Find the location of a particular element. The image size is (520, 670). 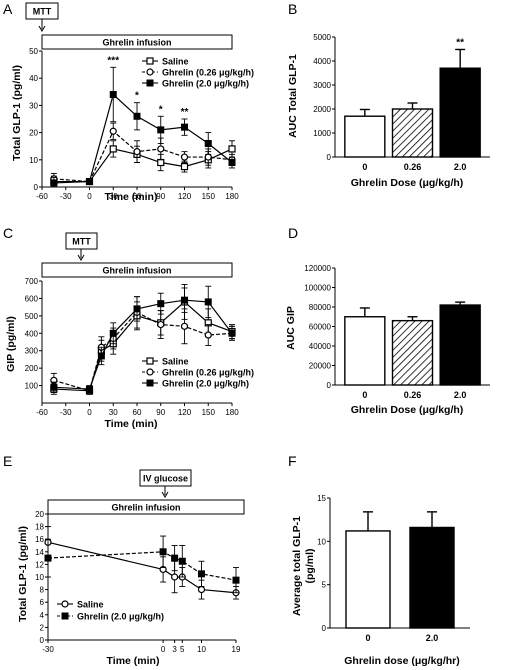

panel-e-y-tick-label: 0 is located at coordinates (42, 640).